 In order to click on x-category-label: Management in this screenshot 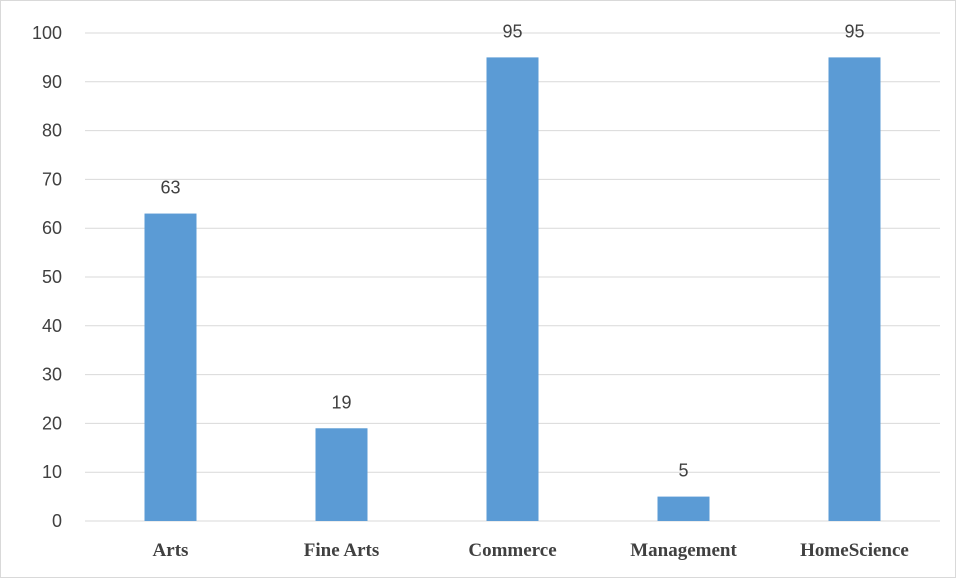, I will do `click(683, 550)`.